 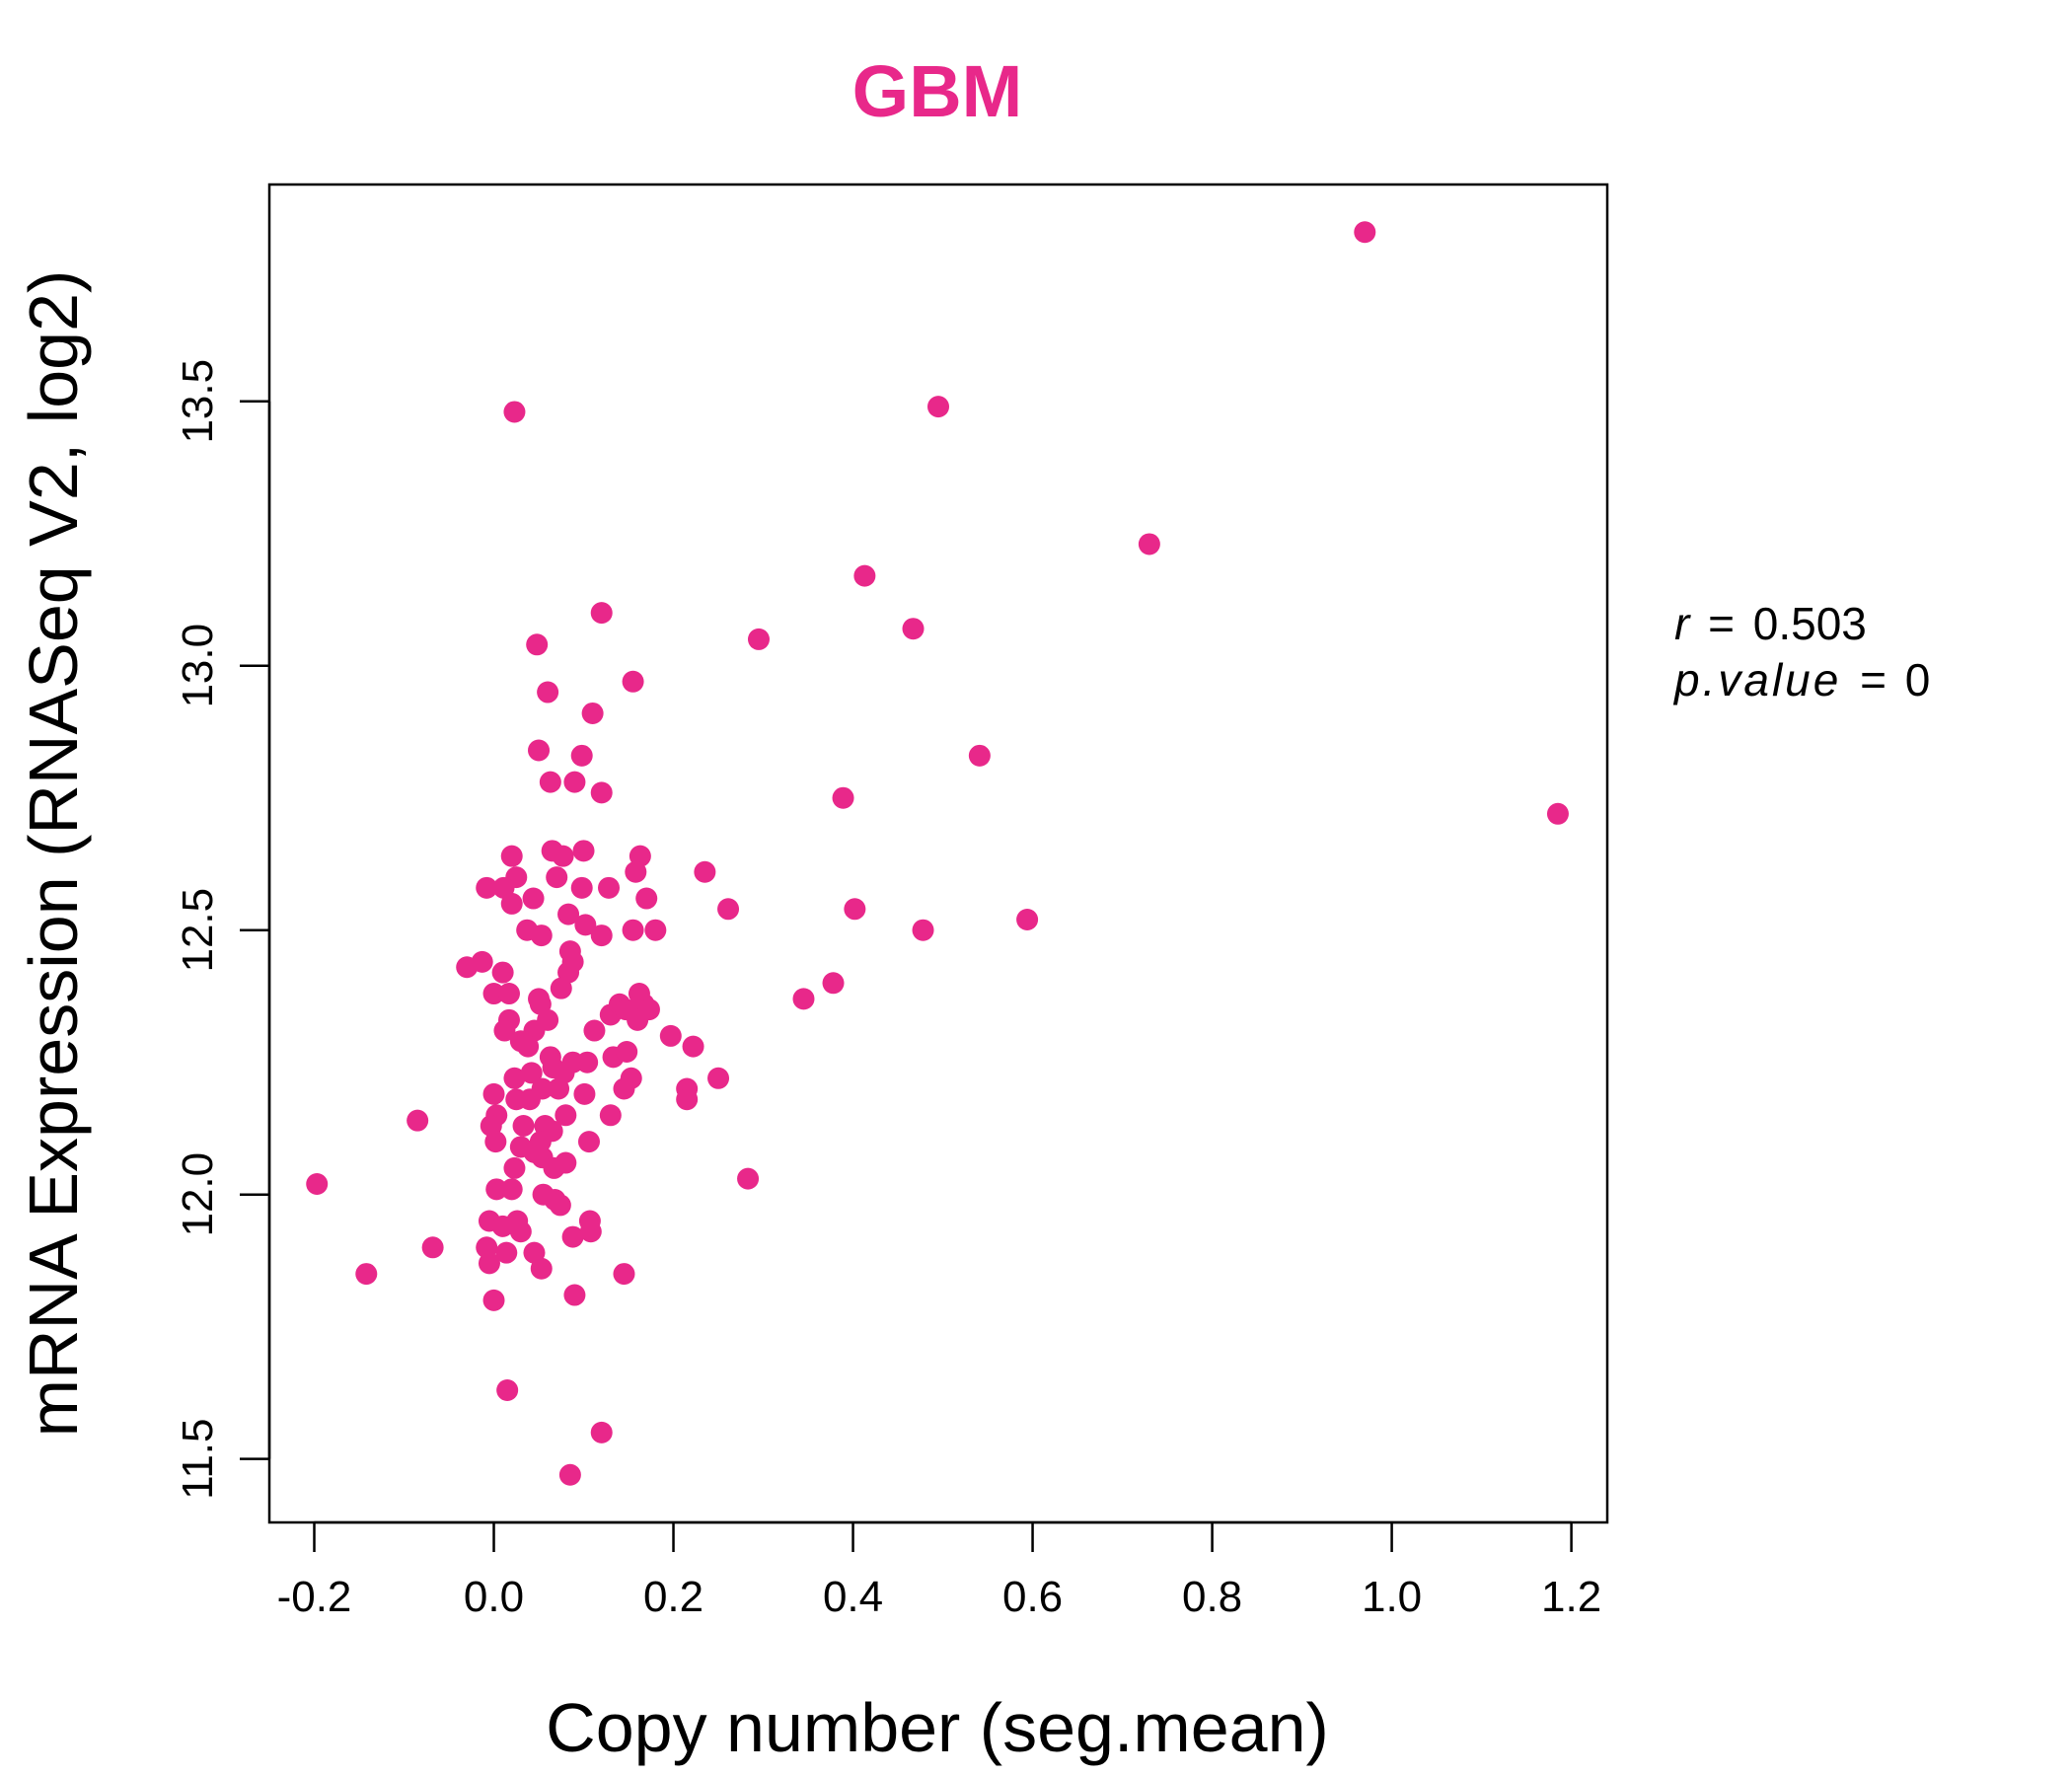 What do you see at coordinates (938, 91) in the screenshot?
I see `chart-title: GBM` at bounding box center [938, 91].